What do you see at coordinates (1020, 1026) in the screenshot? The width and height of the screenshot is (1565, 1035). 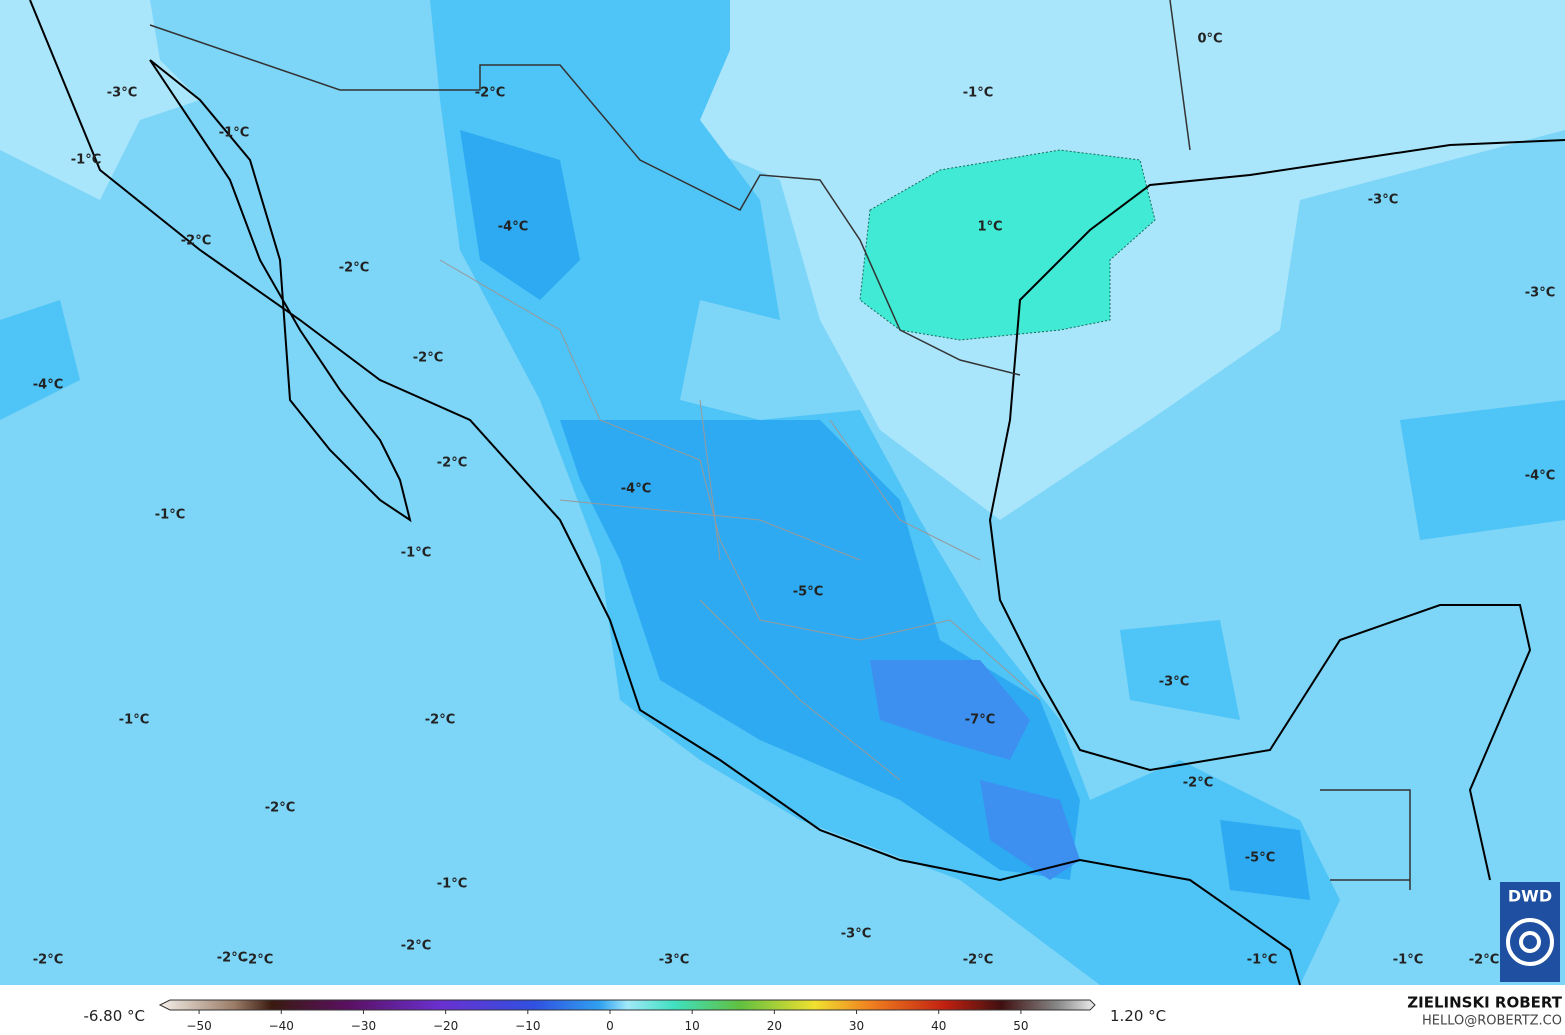 I see `colorbar-tick-label: 50` at bounding box center [1020, 1026].